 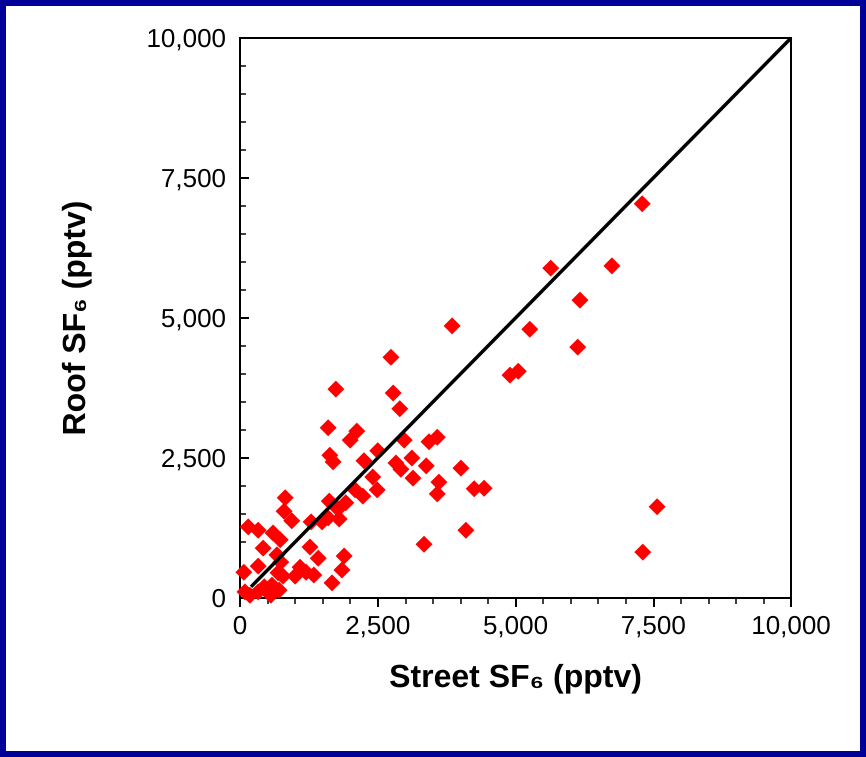 I want to click on y-tick-label: 2,500, so click(x=193, y=458).